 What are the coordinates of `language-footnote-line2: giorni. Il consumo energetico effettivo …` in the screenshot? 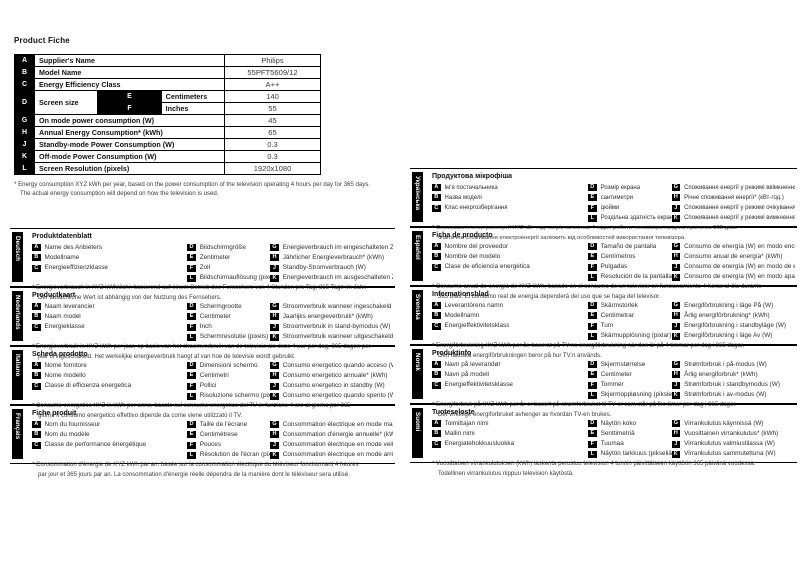 It's located at (140, 415).